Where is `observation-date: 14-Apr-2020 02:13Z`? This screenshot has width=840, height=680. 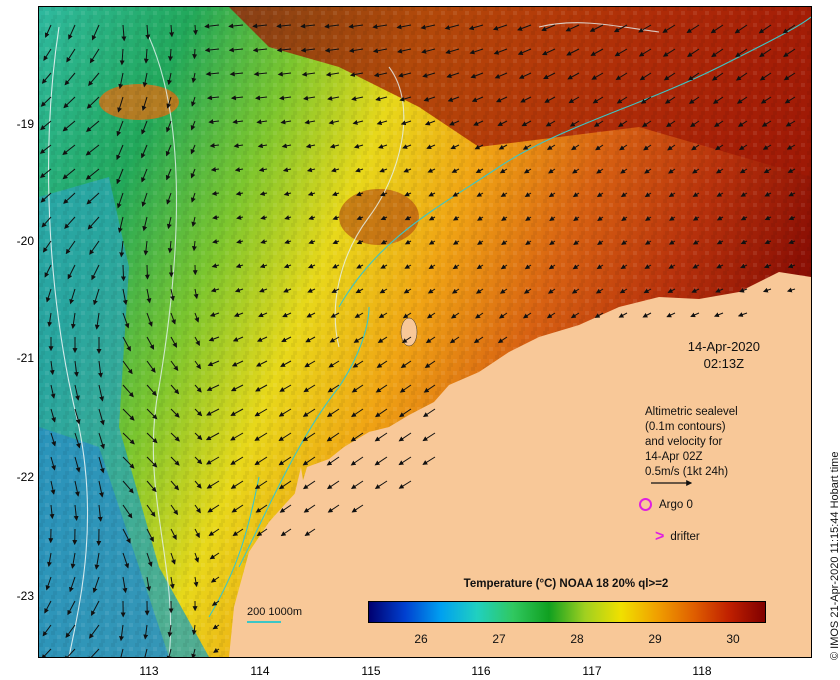
observation-date: 14-Apr-2020 02:13Z is located at coordinates (724, 355).